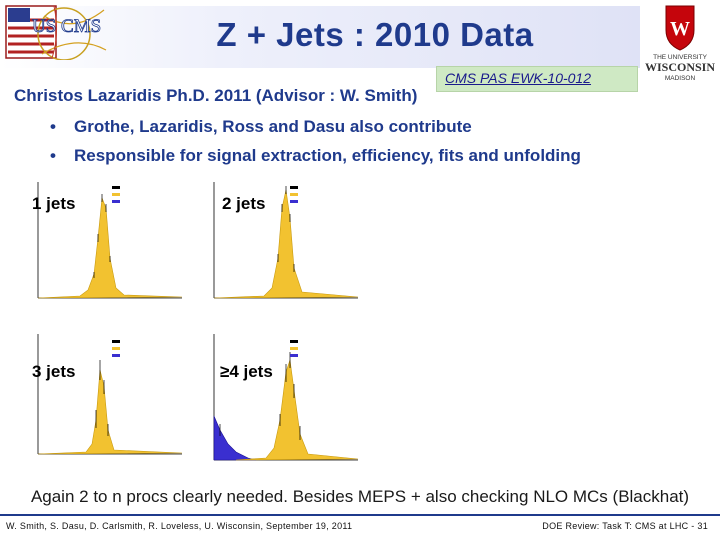  Describe the element at coordinates (375, 34) in the screenshot. I see `slide-title: Z + Jets : 2010 Data` at that location.